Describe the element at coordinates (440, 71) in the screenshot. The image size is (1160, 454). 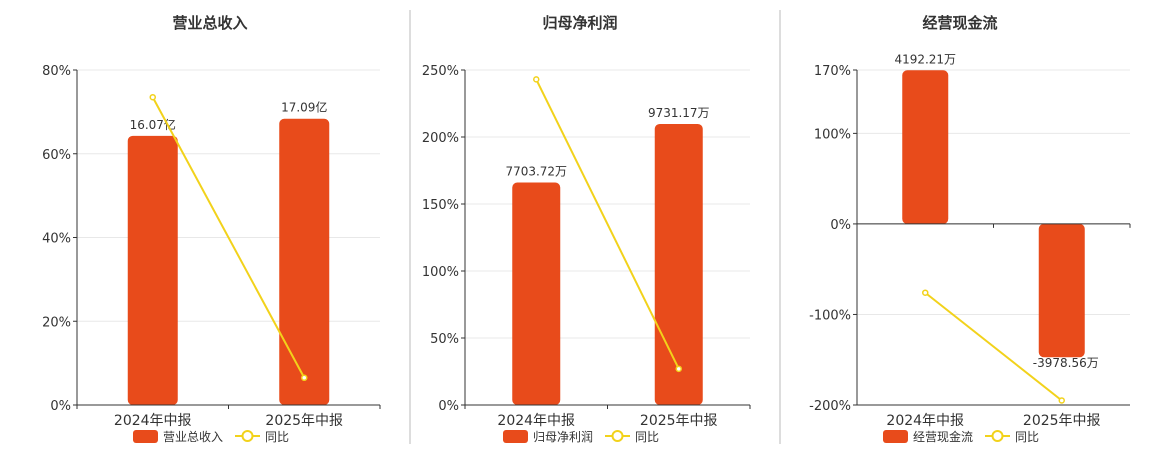
I see `y-tick-label: 250%` at that location.